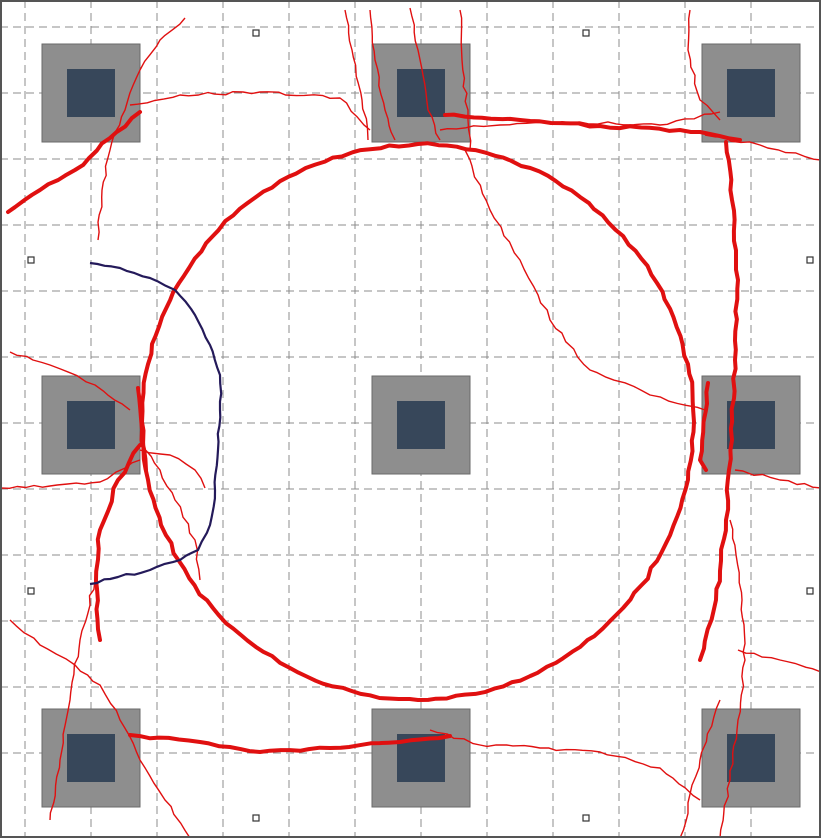 The height and width of the screenshot is (838, 821). I want to click on square-center, so click(421, 425).